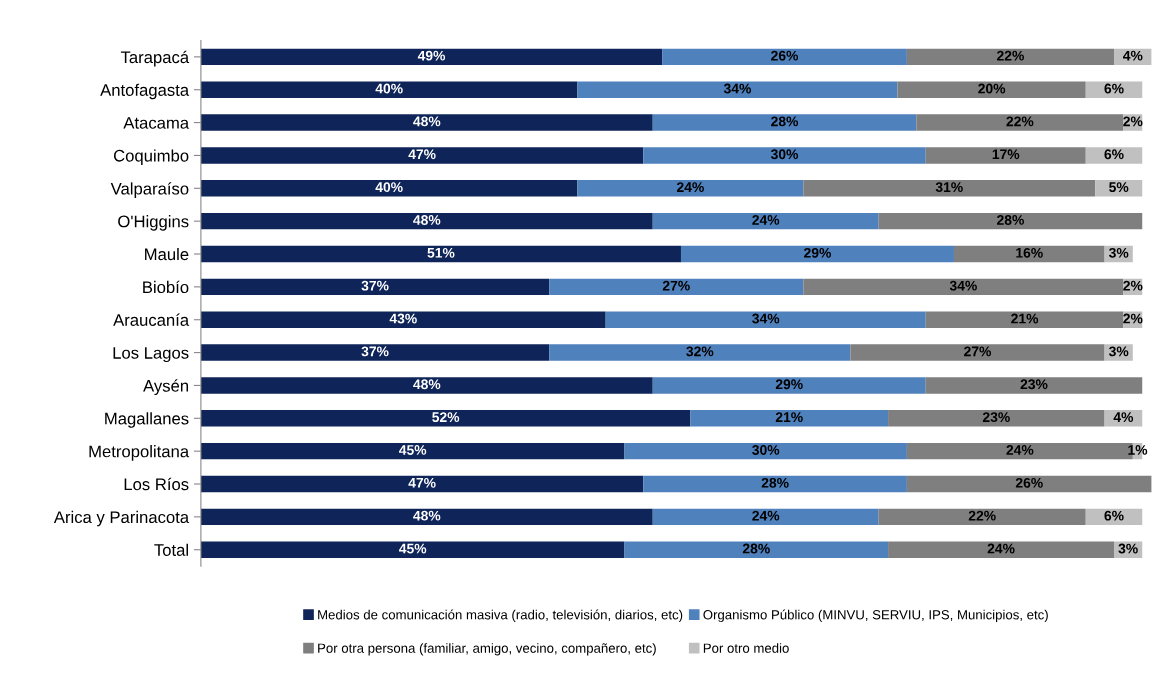 Image resolution: width=1168 pixels, height=674 pixels. What do you see at coordinates (1138, 450) in the screenshot?
I see `data-label: 1%` at bounding box center [1138, 450].